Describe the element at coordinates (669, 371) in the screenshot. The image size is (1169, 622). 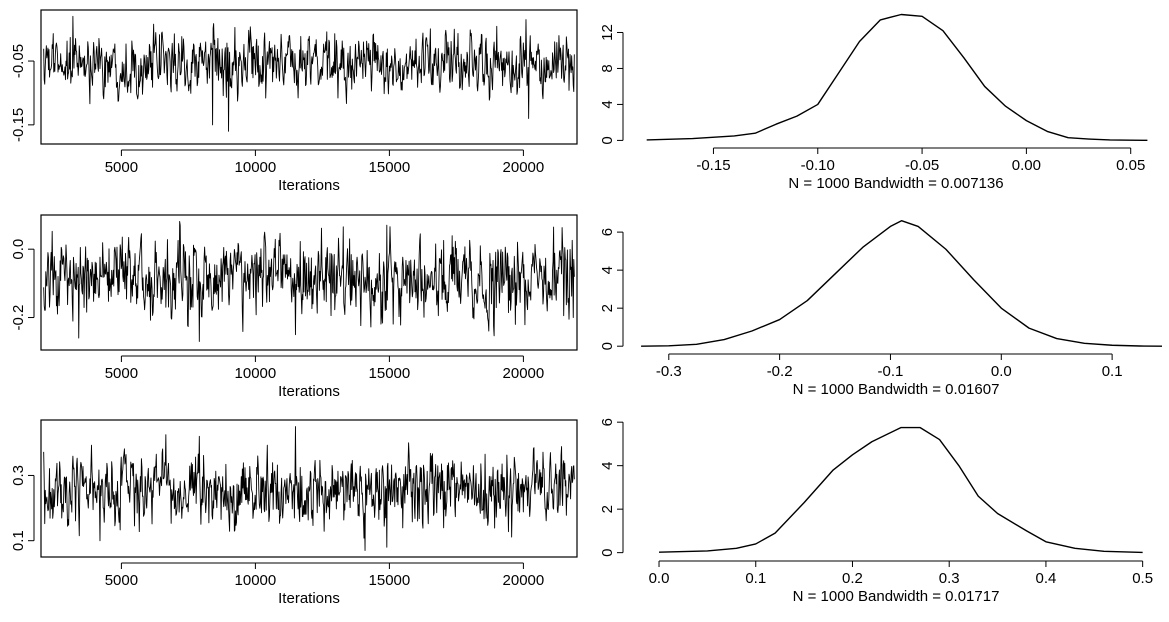
I see `x-tick-label: -0.3` at that location.